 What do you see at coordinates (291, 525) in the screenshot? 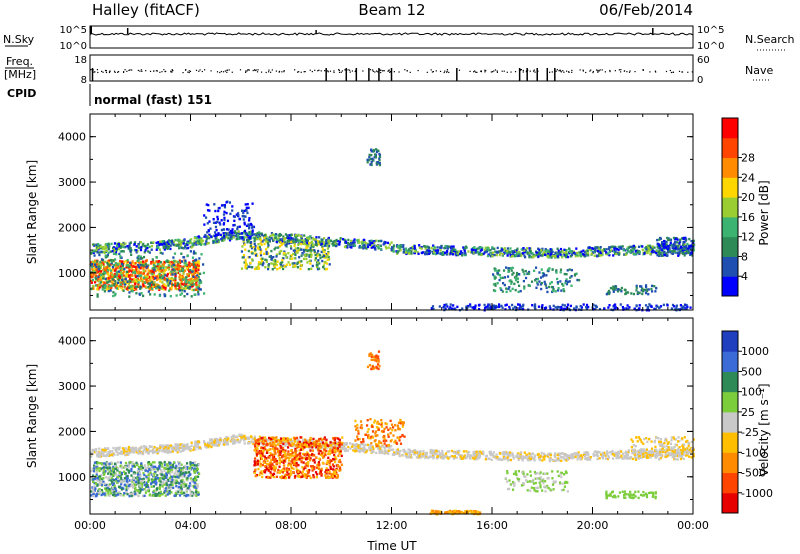
I see `x-tick-label: 08:00` at bounding box center [291, 525].